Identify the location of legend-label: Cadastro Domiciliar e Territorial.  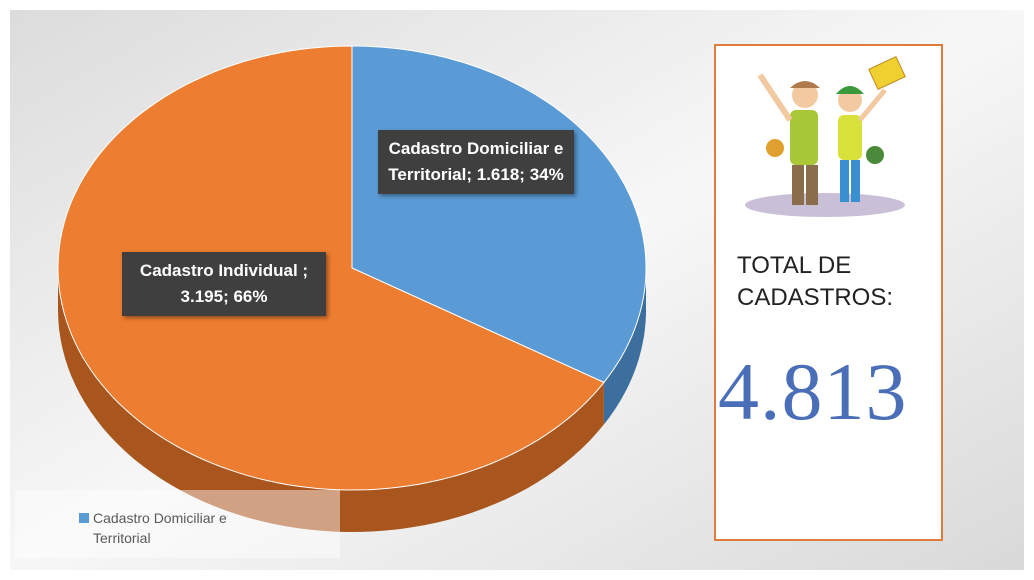
(160, 528).